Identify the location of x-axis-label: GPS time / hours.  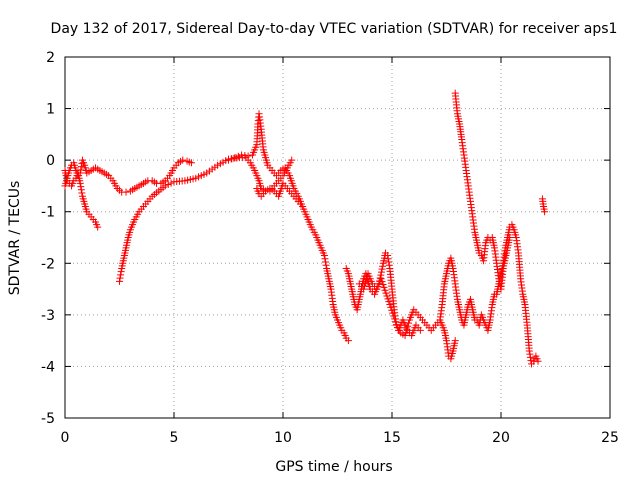
(333, 467).